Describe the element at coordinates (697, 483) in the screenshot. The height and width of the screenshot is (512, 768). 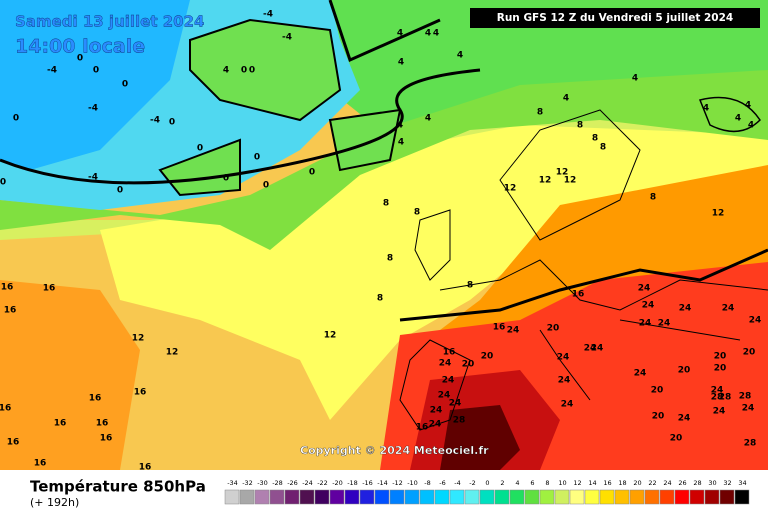
I see `legend-label: 28` at that location.